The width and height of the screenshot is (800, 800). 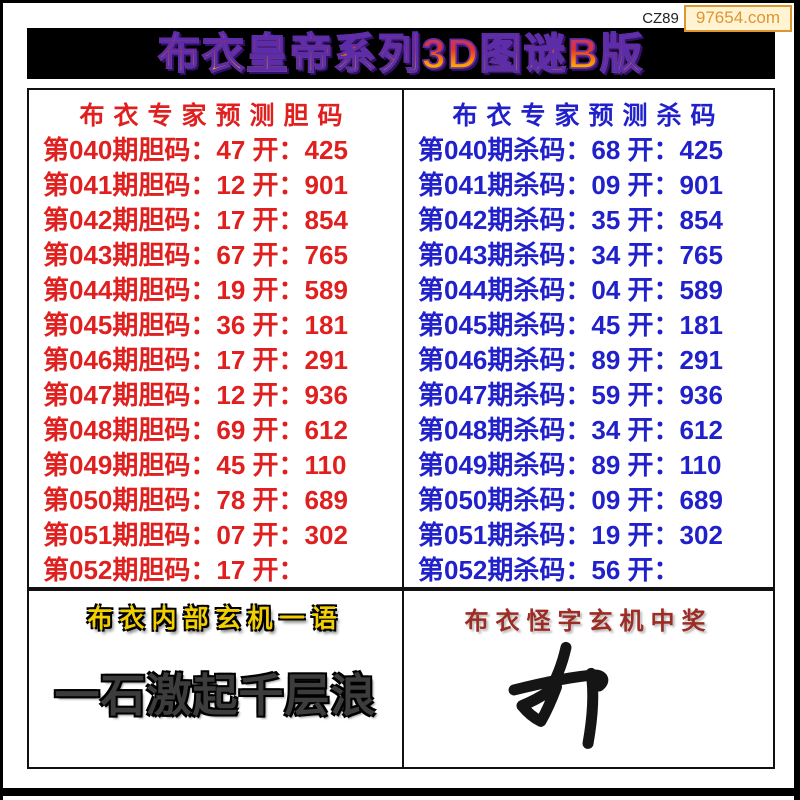 I want to click on title-bar: 布衣皇帝系列3D图谜B版, so click(x=401, y=53).